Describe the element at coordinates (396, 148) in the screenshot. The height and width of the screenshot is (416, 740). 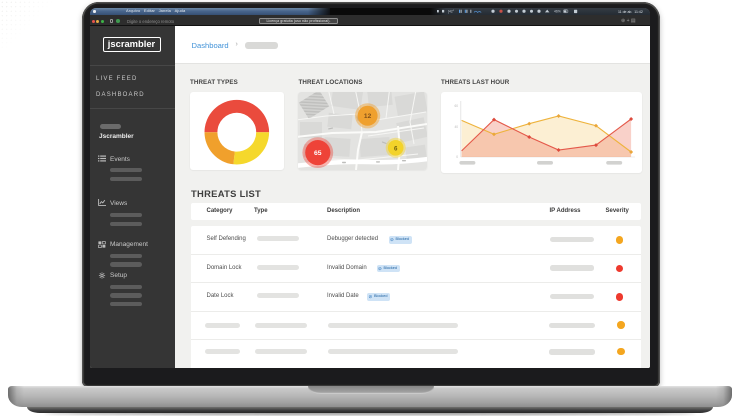
I see `svg-text: 6` at that location.